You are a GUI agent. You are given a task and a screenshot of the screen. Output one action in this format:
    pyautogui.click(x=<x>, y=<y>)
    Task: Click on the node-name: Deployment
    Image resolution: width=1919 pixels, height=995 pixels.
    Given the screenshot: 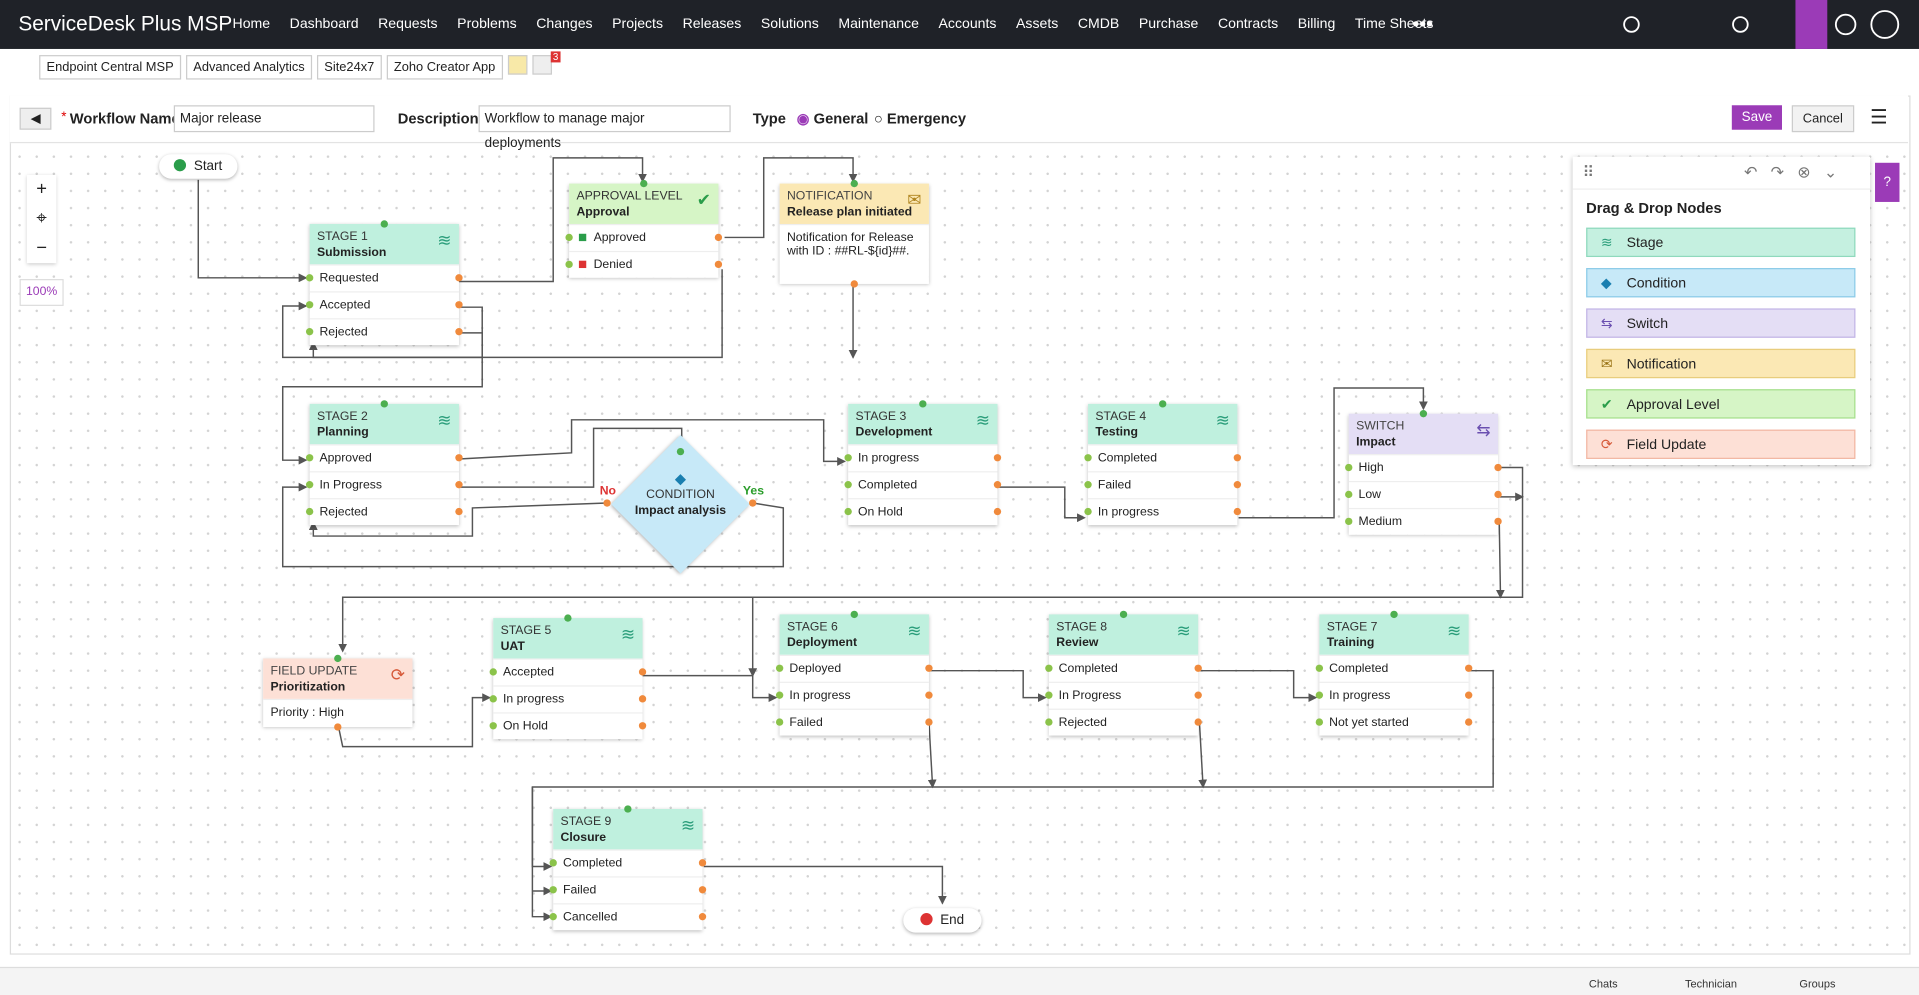 What is the action you would take?
    pyautogui.click(x=822, y=643)
    